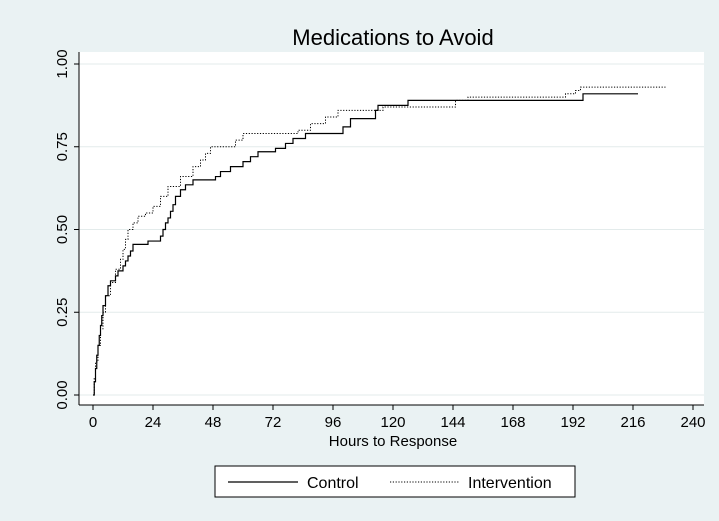  I want to click on x-tick-label: 192, so click(572, 422).